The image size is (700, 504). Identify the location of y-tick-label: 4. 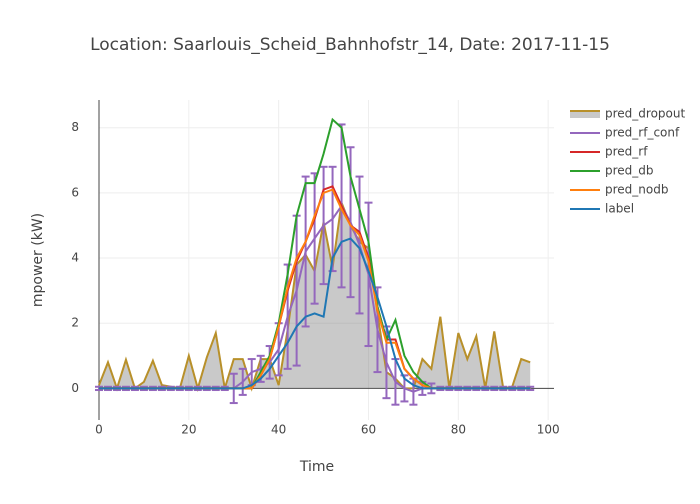
(75, 258).